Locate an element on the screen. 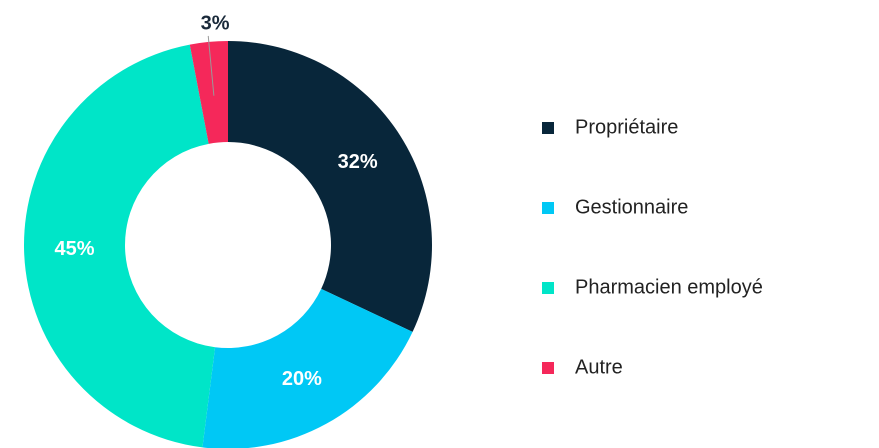 This screenshot has height=448, width=879. data-label: 45% is located at coordinates (75, 249).